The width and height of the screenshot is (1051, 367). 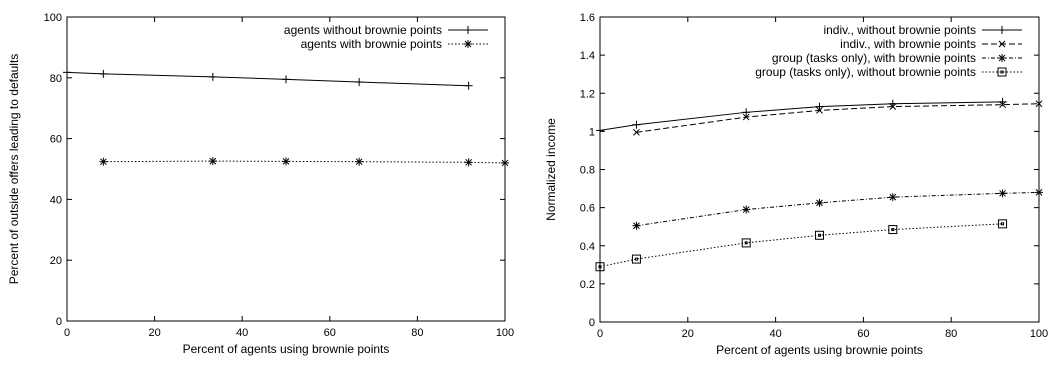 What do you see at coordinates (587, 18) in the screenshot?
I see `y-tick-label: 1.6` at bounding box center [587, 18].